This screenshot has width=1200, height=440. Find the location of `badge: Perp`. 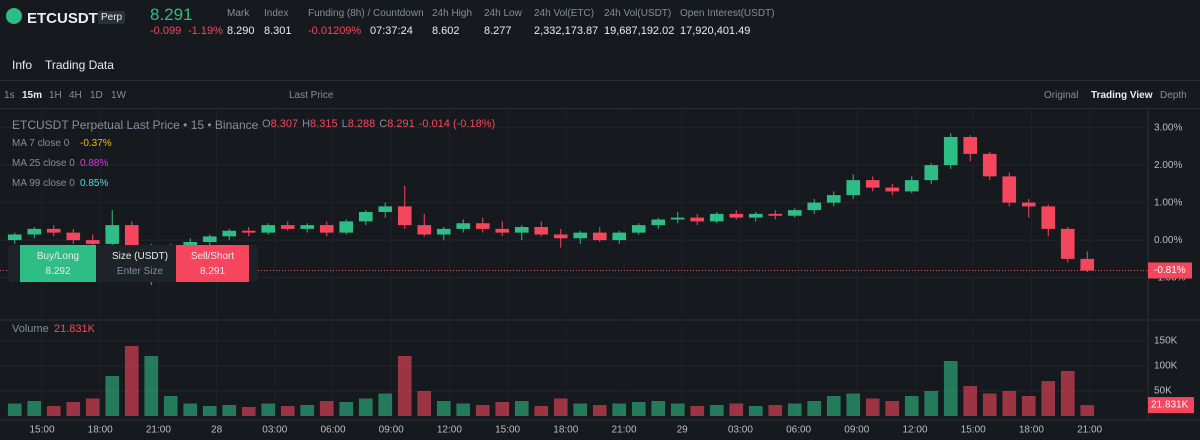

badge: Perp is located at coordinates (112, 17).